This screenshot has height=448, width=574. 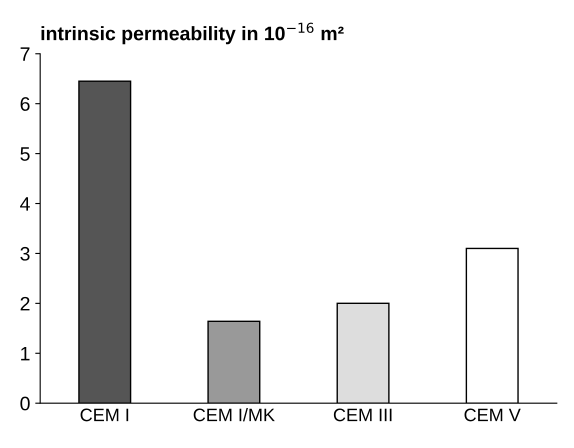 I want to click on y-tick-label: 1, so click(x=25, y=353).